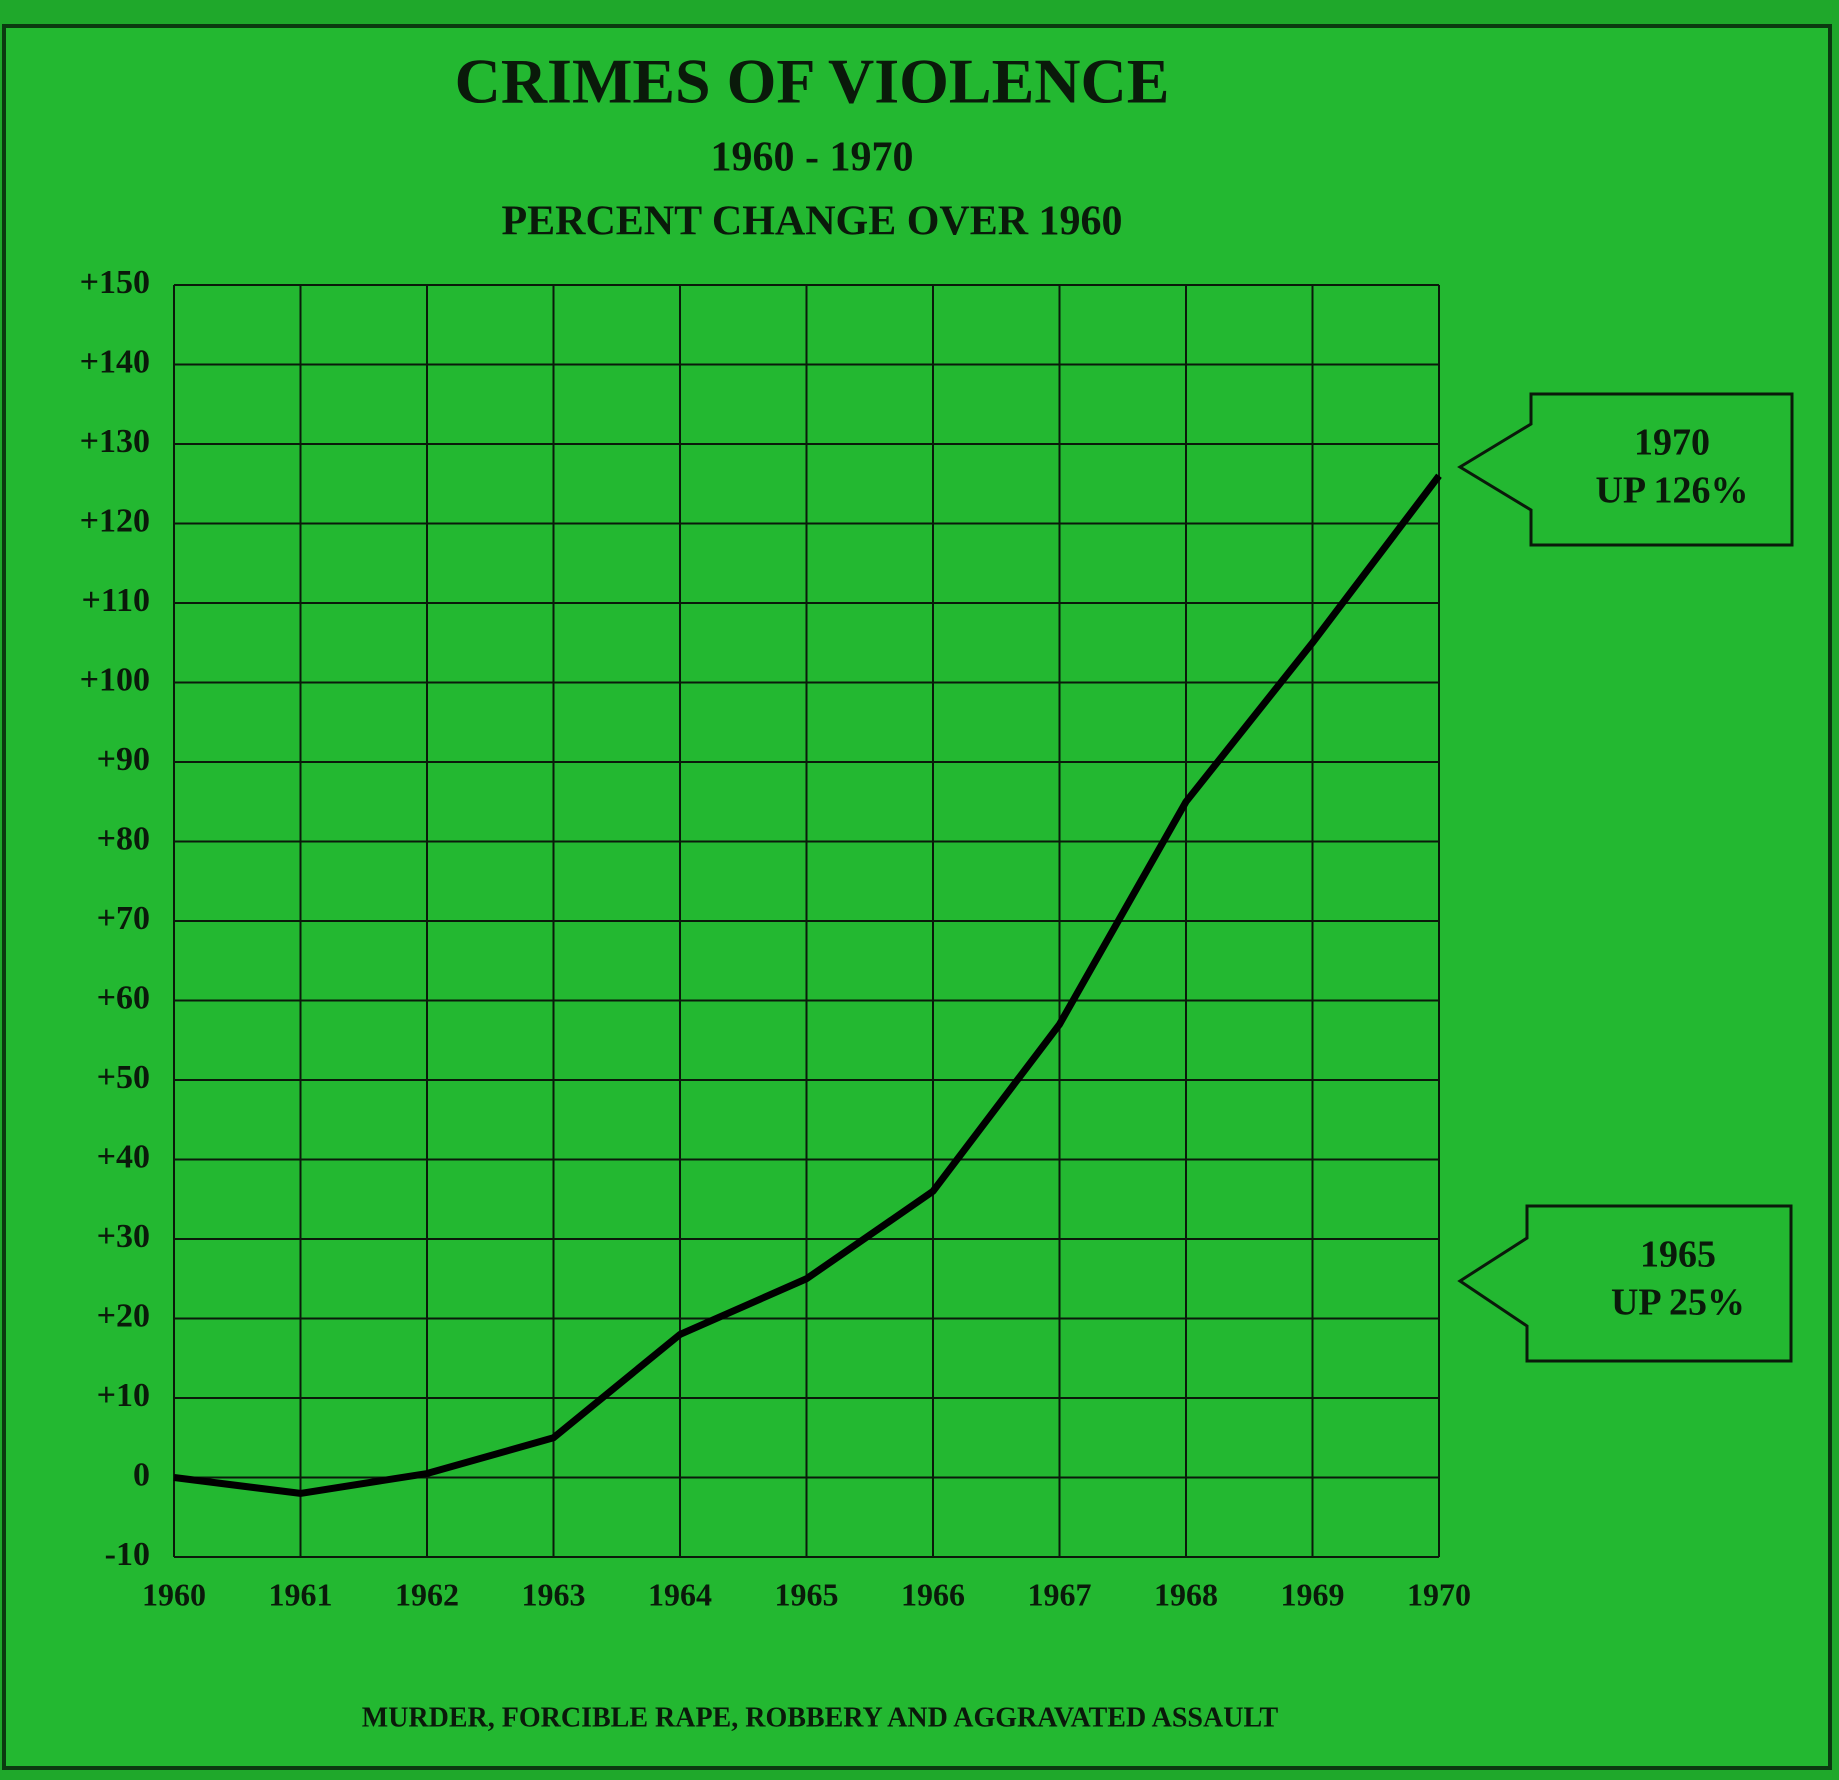 Image resolution: width=1839 pixels, height=1780 pixels. I want to click on y-tick-label: 0, so click(141, 1474).